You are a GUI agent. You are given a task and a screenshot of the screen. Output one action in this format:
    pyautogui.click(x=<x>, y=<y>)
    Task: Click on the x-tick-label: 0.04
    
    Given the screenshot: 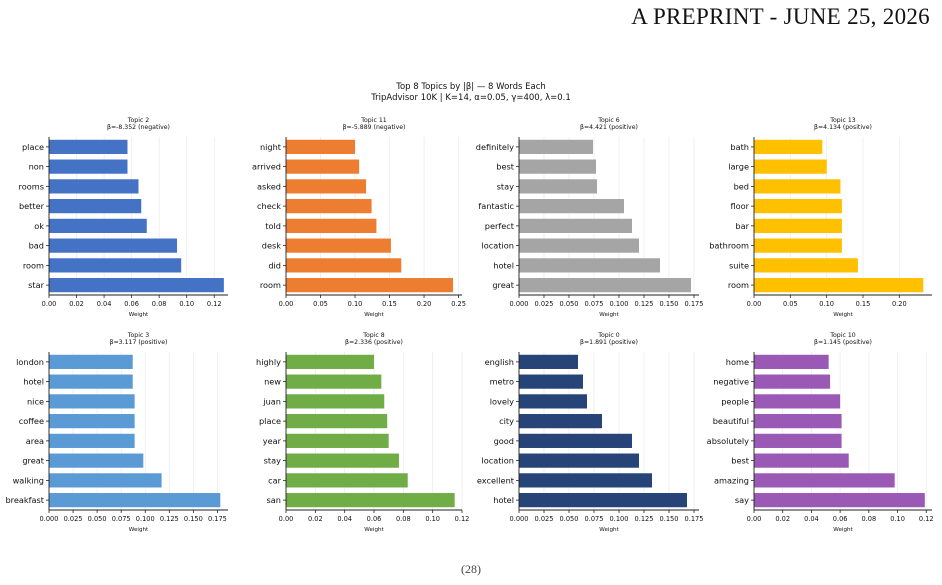 What is the action you would take?
    pyautogui.click(x=811, y=519)
    